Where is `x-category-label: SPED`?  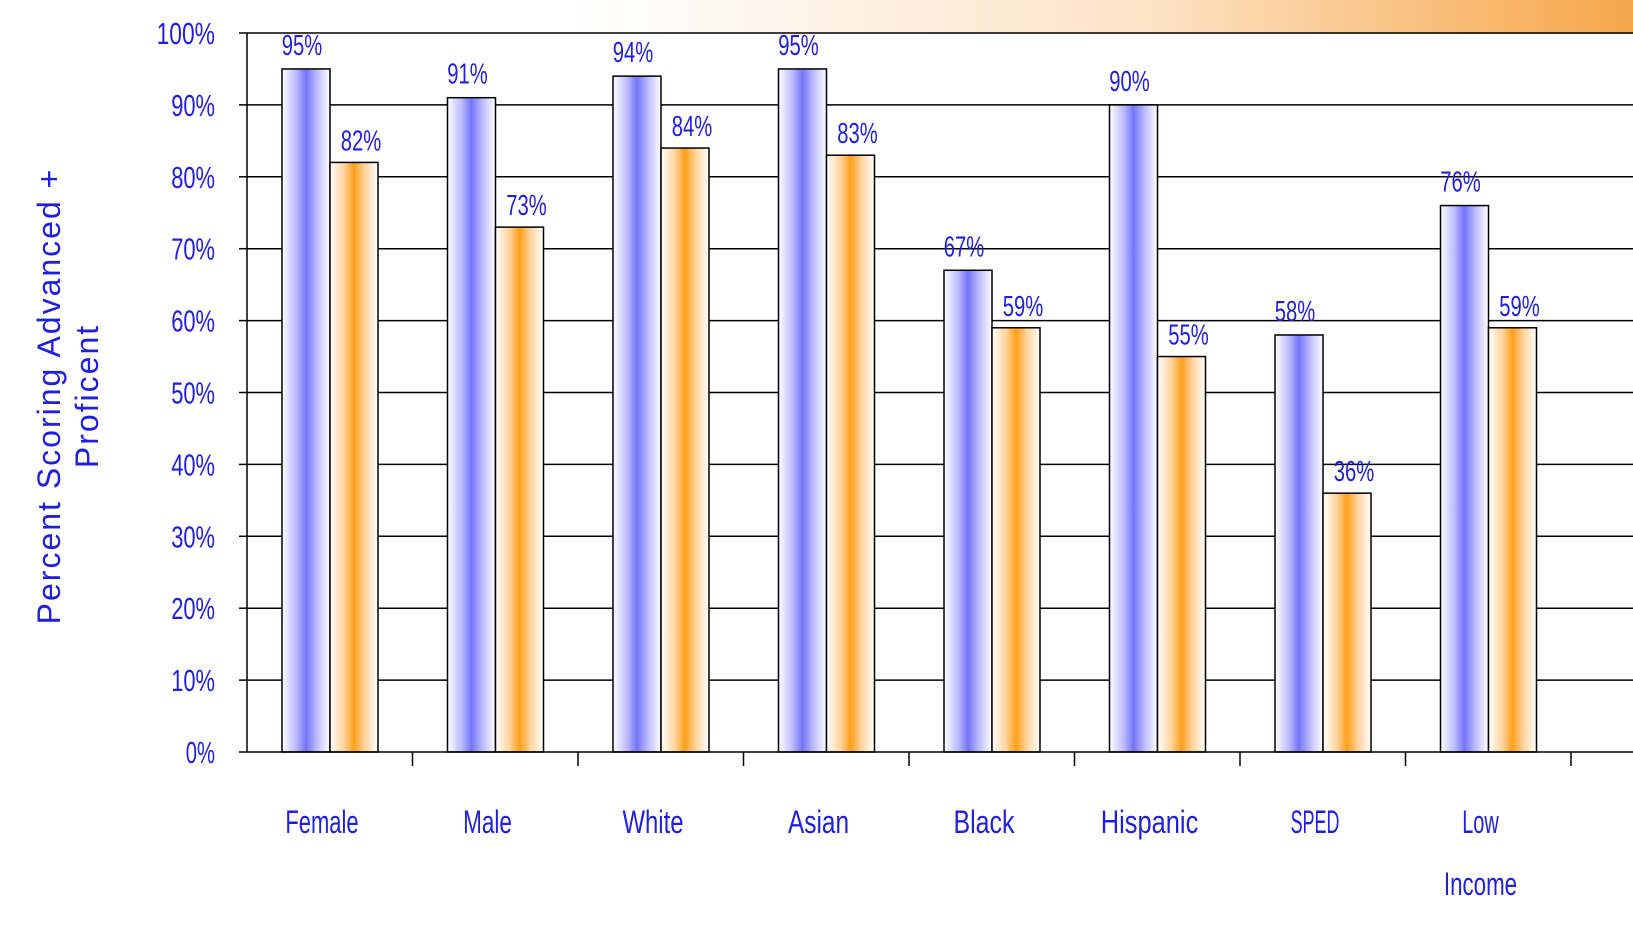 x-category-label: SPED is located at coordinates (1315, 822).